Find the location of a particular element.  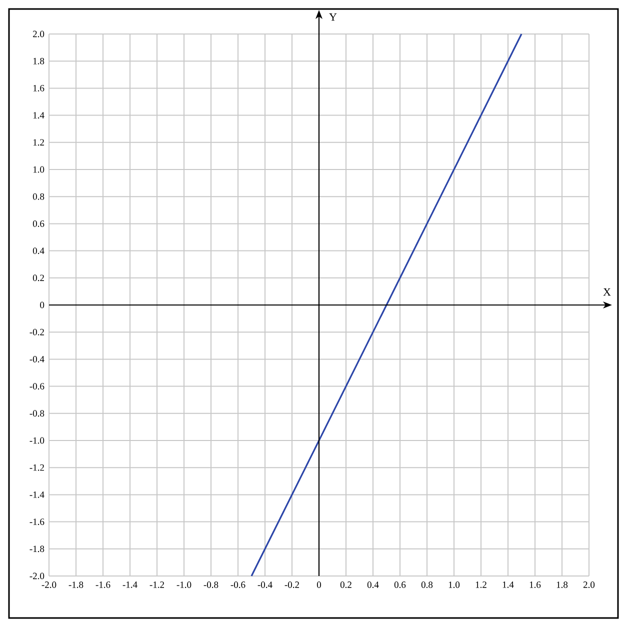

x-tick-label: 1.6 is located at coordinates (535, 585).